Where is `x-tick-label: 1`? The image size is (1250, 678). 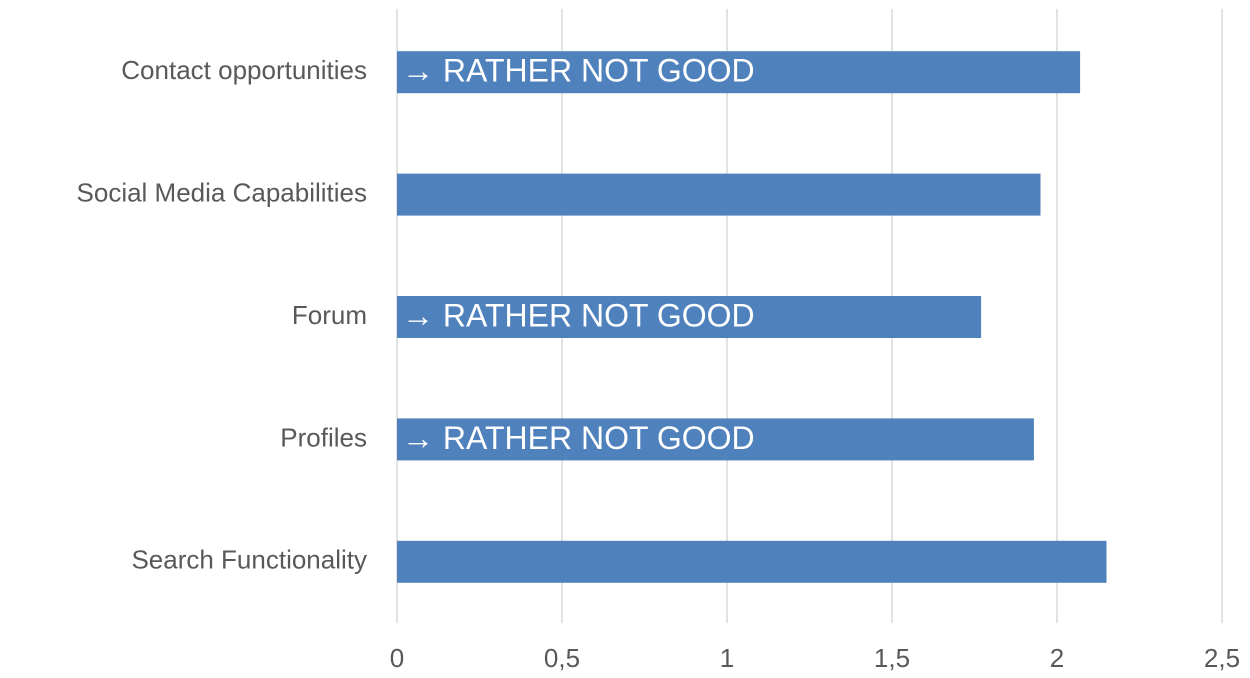
x-tick-label: 1 is located at coordinates (727, 658).